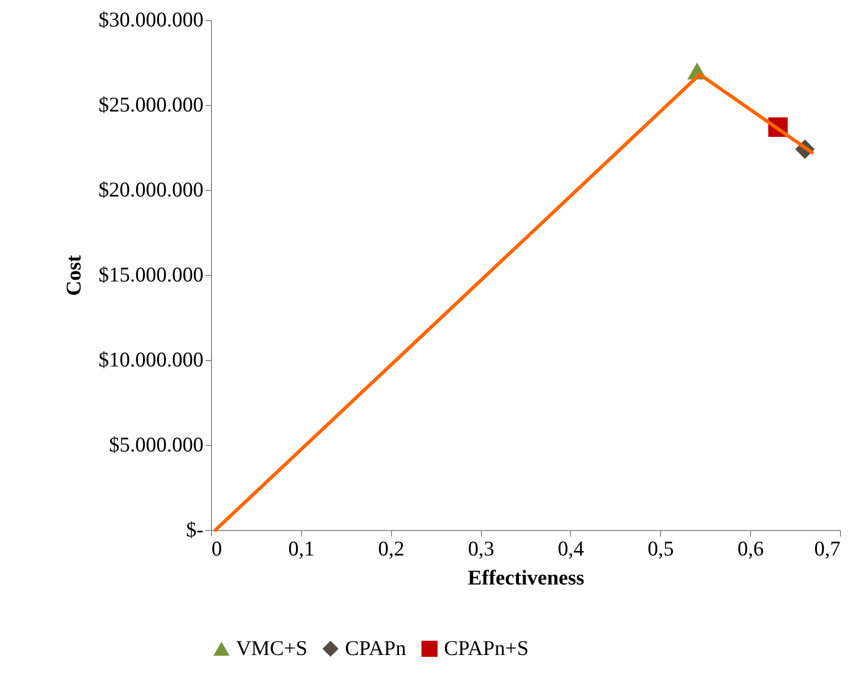 The image size is (859, 687). What do you see at coordinates (156, 444) in the screenshot?
I see `y-tick-label: $5.000.000` at bounding box center [156, 444].